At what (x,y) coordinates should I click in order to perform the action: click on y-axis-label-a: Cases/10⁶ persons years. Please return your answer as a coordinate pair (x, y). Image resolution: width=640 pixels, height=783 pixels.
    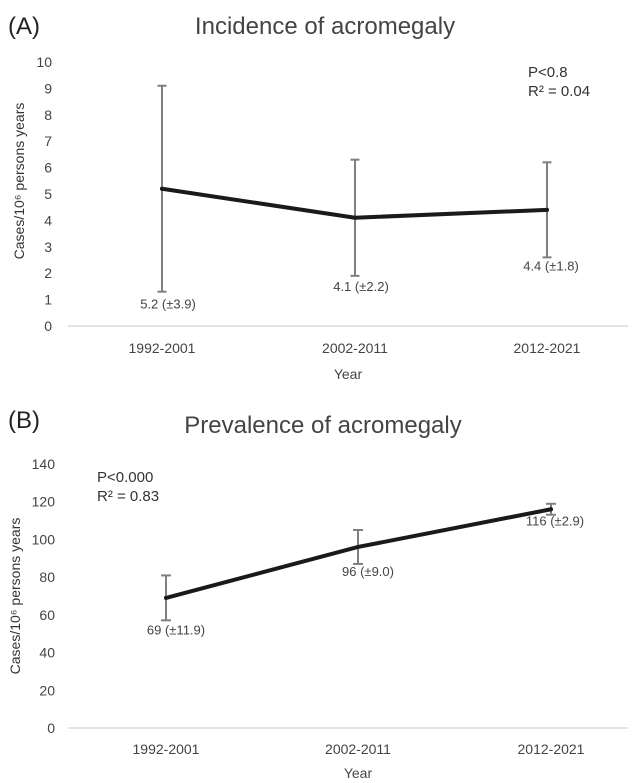
    Looking at the image, I should click on (19, 181).